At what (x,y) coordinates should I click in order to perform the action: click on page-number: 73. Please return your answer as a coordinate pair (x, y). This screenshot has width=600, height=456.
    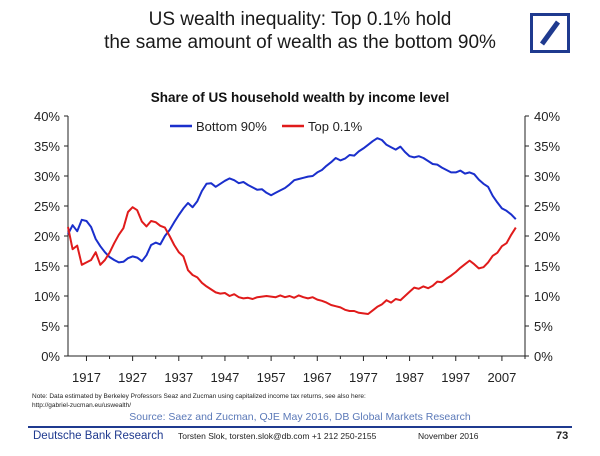
    Looking at the image, I should click on (562, 436).